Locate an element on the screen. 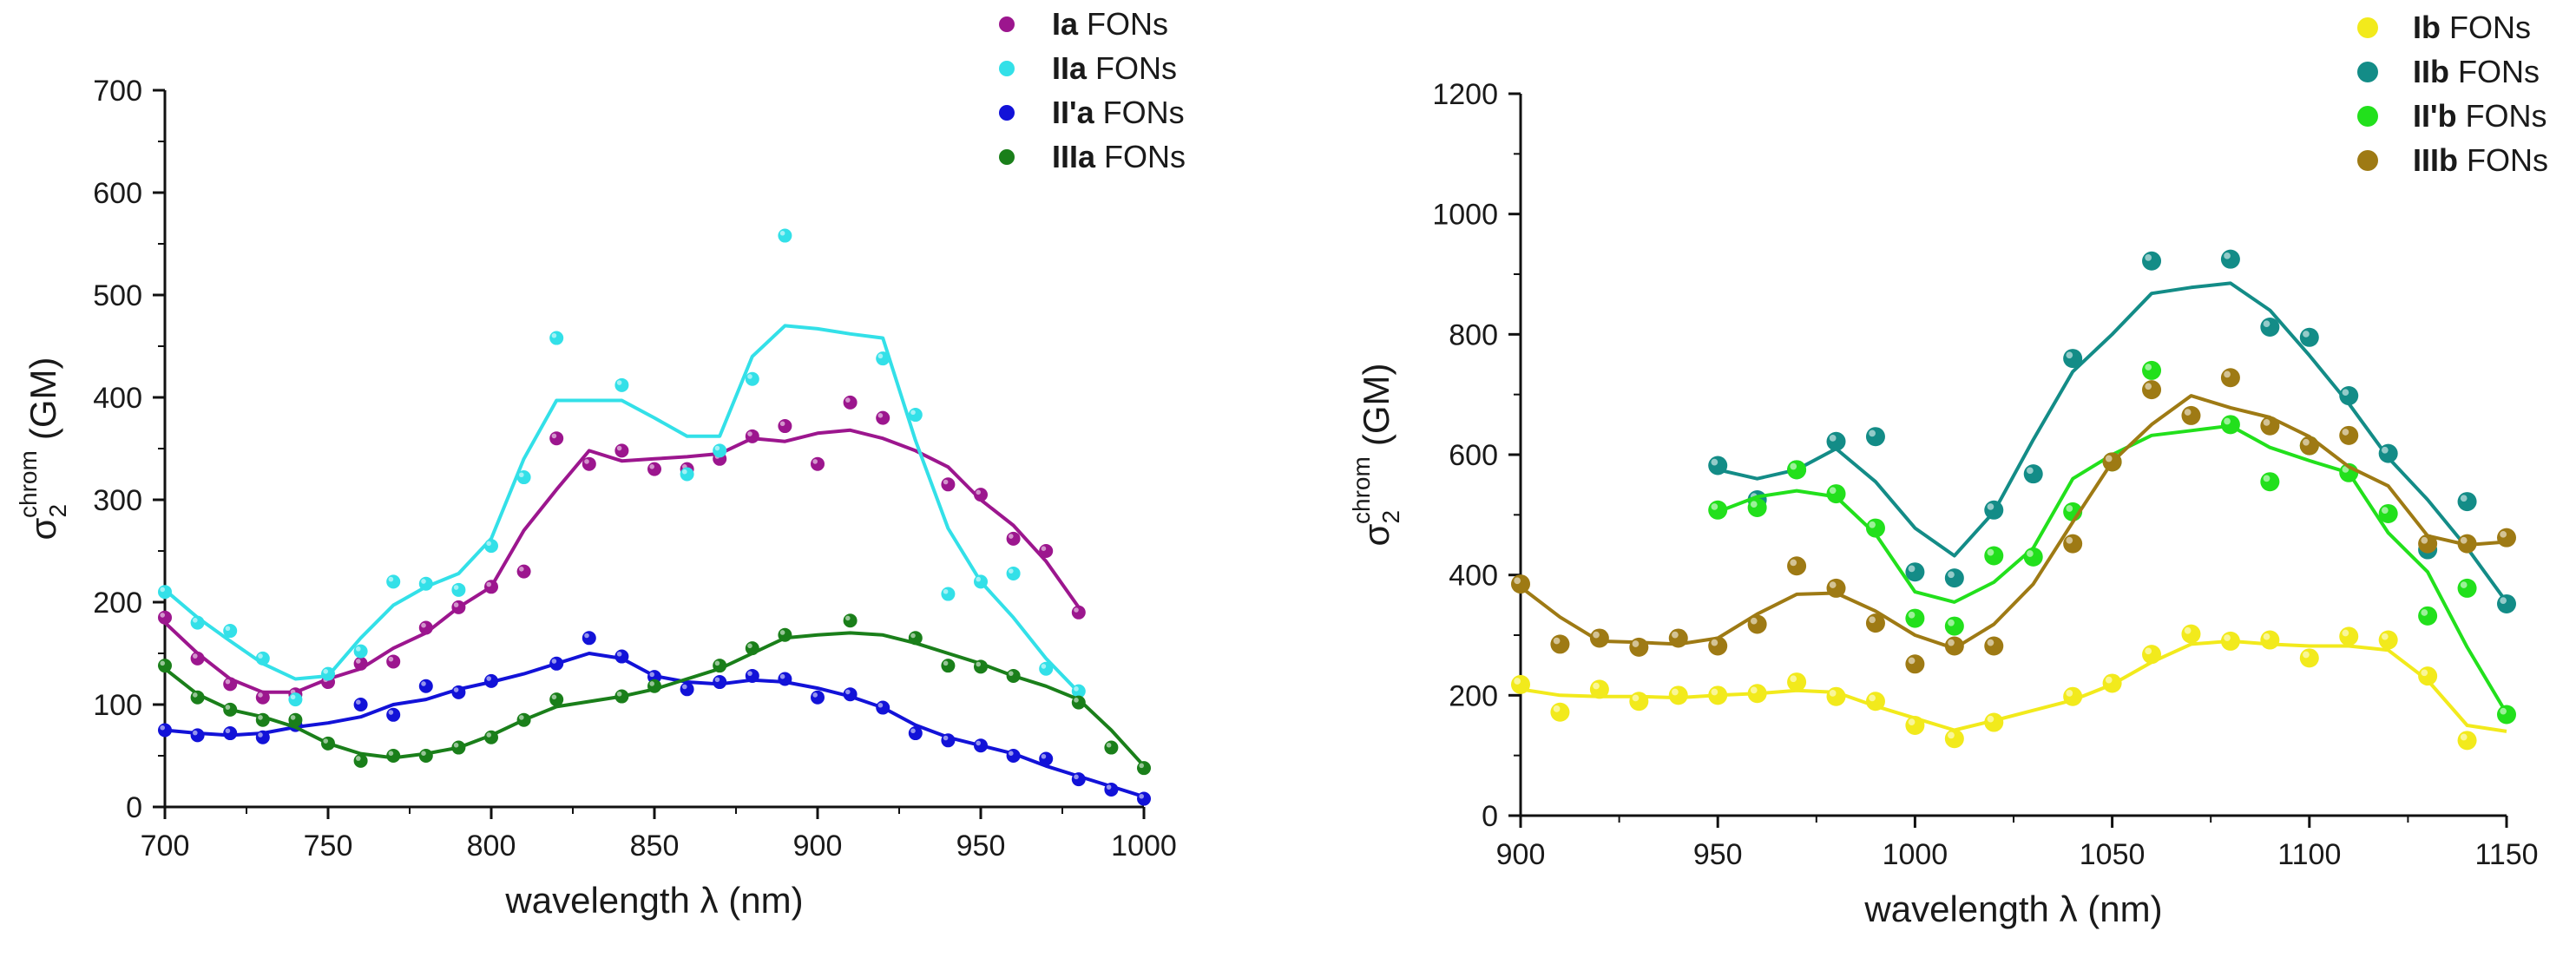 The image size is (2576, 964). legend-entry: IIIa FONs is located at coordinates (1119, 156).